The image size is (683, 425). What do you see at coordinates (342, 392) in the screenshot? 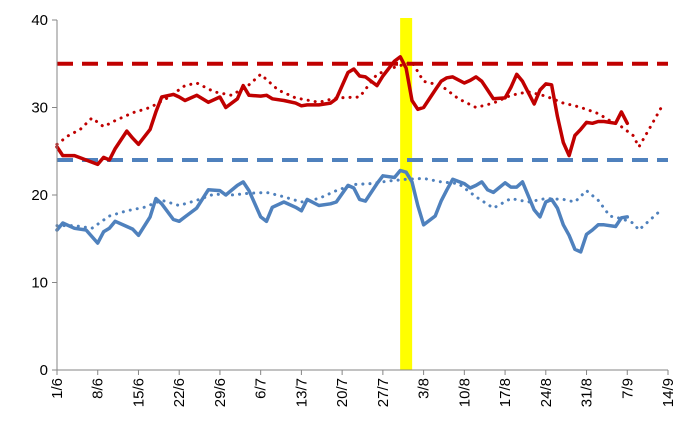
I see `x-tick-label: 20/7` at bounding box center [342, 392].